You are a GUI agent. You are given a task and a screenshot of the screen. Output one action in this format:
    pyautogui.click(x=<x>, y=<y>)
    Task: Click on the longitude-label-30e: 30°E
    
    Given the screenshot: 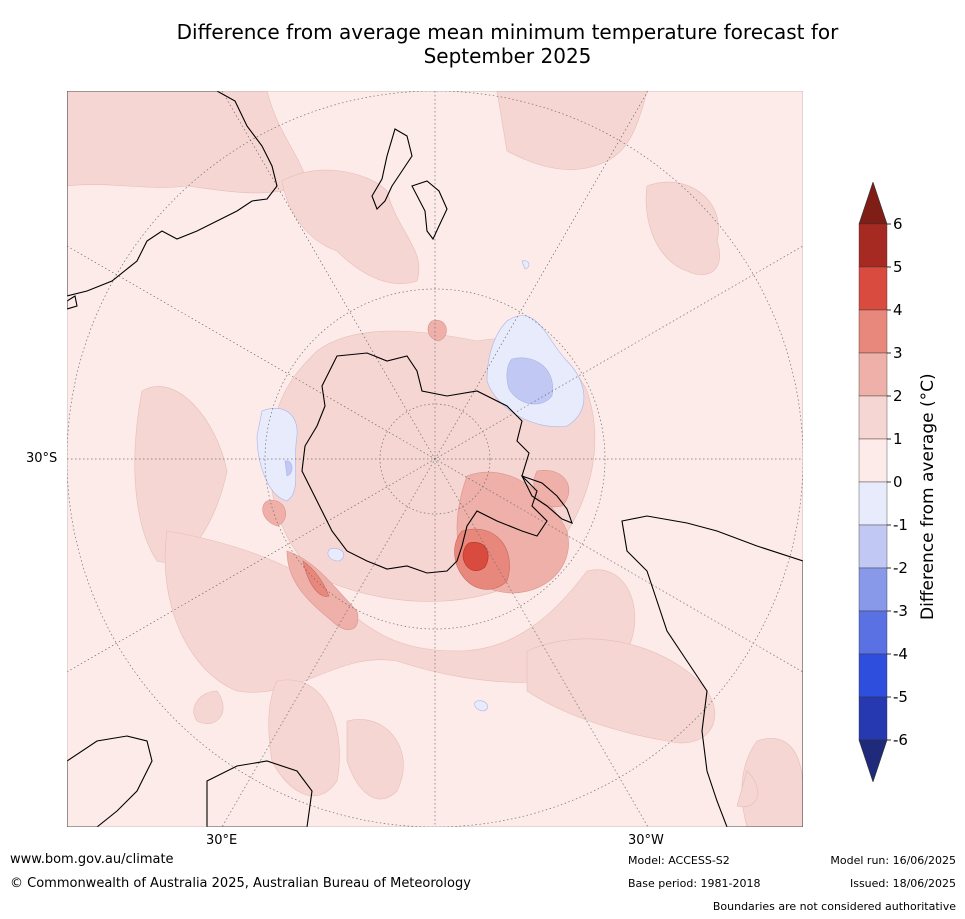 What is the action you would take?
    pyautogui.click(x=222, y=840)
    